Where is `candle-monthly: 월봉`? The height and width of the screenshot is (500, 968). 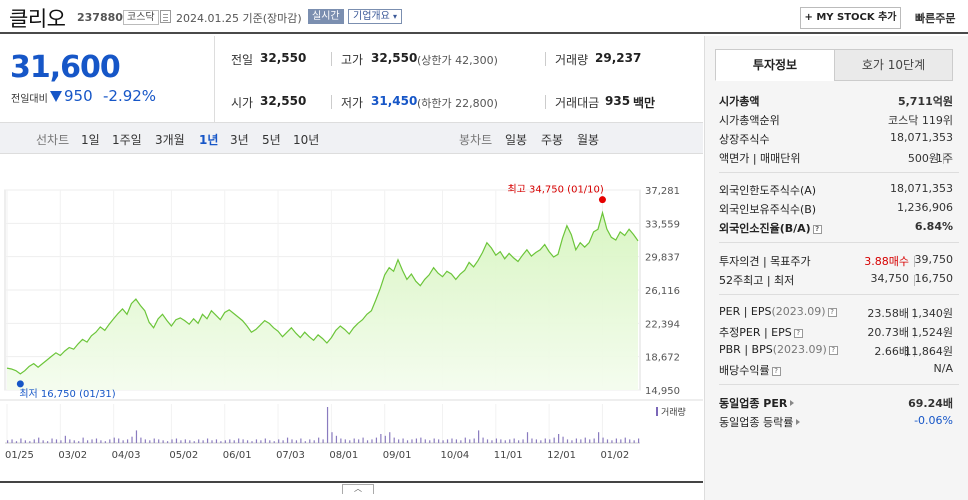
candle-monthly: 월봉 is located at coordinates (588, 140).